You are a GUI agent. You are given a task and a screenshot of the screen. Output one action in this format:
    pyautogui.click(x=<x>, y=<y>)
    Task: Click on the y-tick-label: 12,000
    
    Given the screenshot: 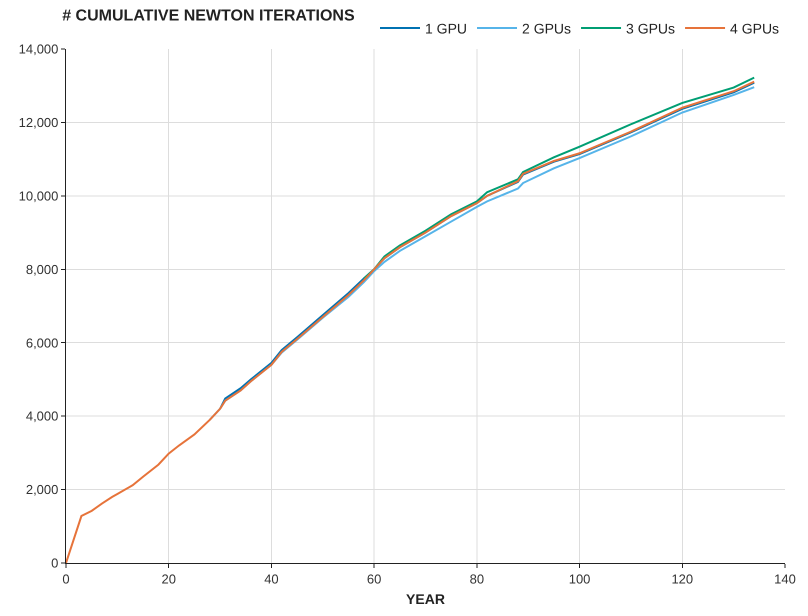 What is the action you would take?
    pyautogui.click(x=38, y=122)
    